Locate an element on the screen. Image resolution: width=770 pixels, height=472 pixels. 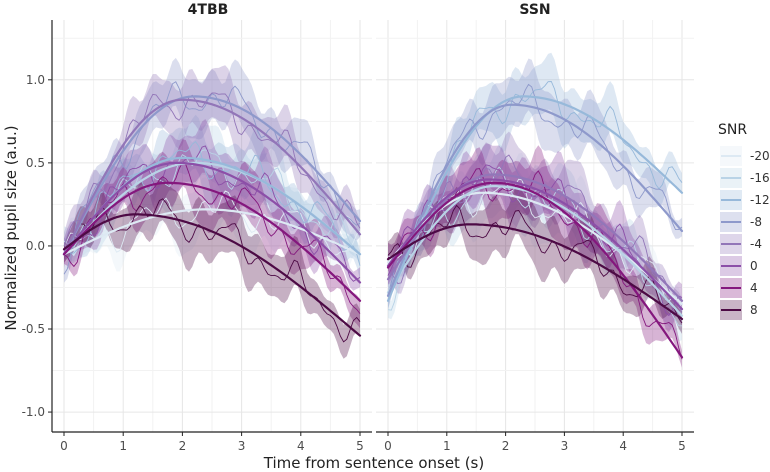
fitted-curve-snr--8 is located at coordinates (212, 175).